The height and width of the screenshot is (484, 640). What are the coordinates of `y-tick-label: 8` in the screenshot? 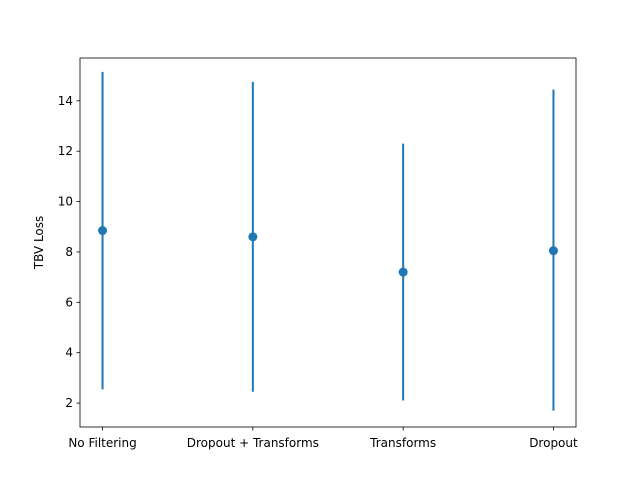 It's located at (69, 252).